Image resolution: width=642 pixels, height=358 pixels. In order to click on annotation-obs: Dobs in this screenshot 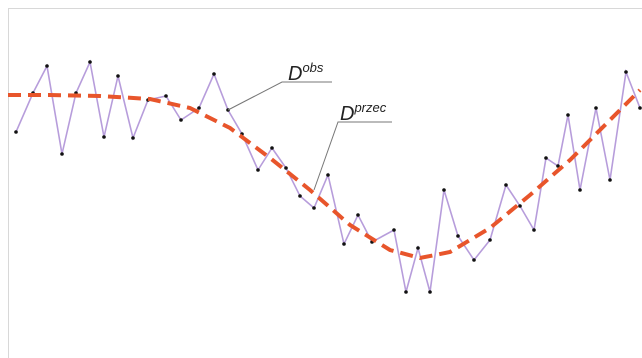, I will do `click(306, 72)`.